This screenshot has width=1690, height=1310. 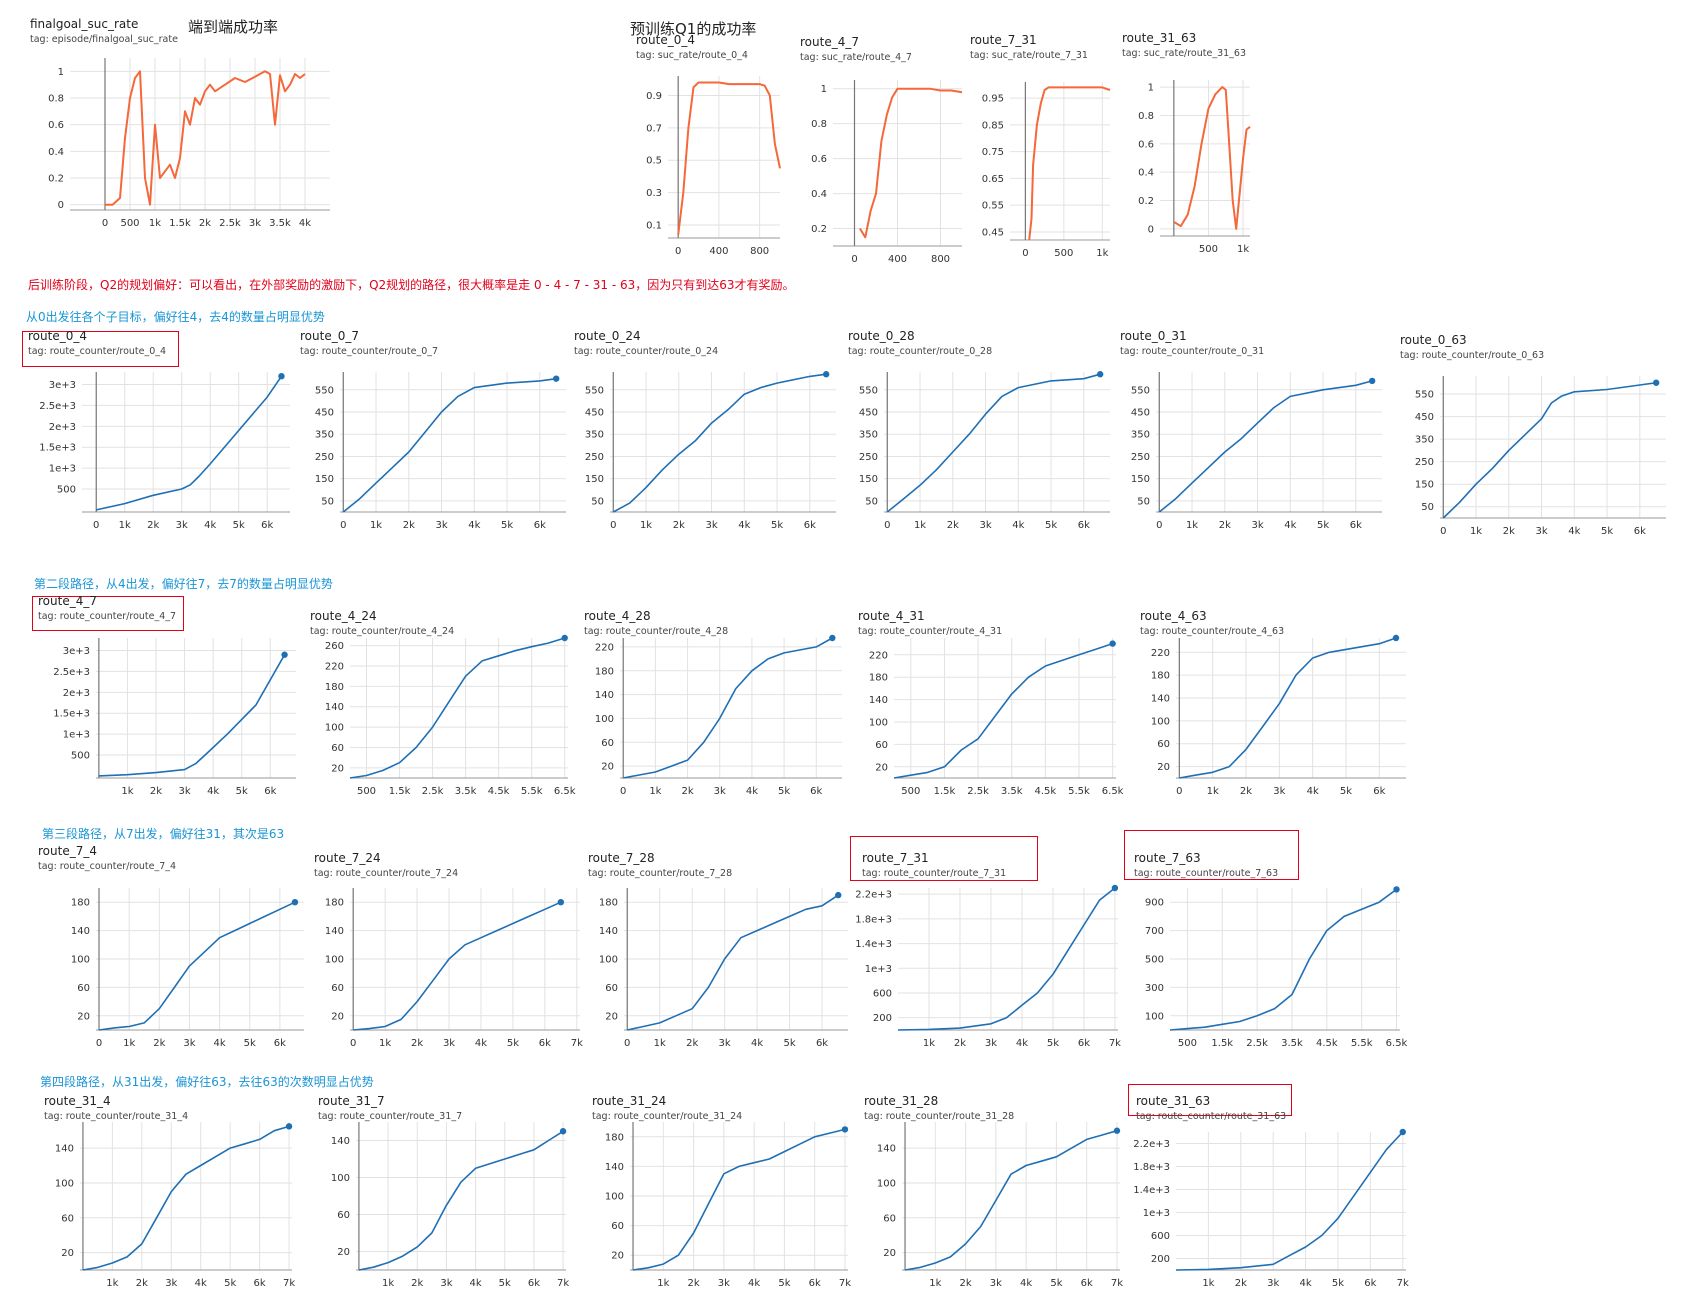 I want to click on y-tick-label: 200, so click(x=882, y=1018).